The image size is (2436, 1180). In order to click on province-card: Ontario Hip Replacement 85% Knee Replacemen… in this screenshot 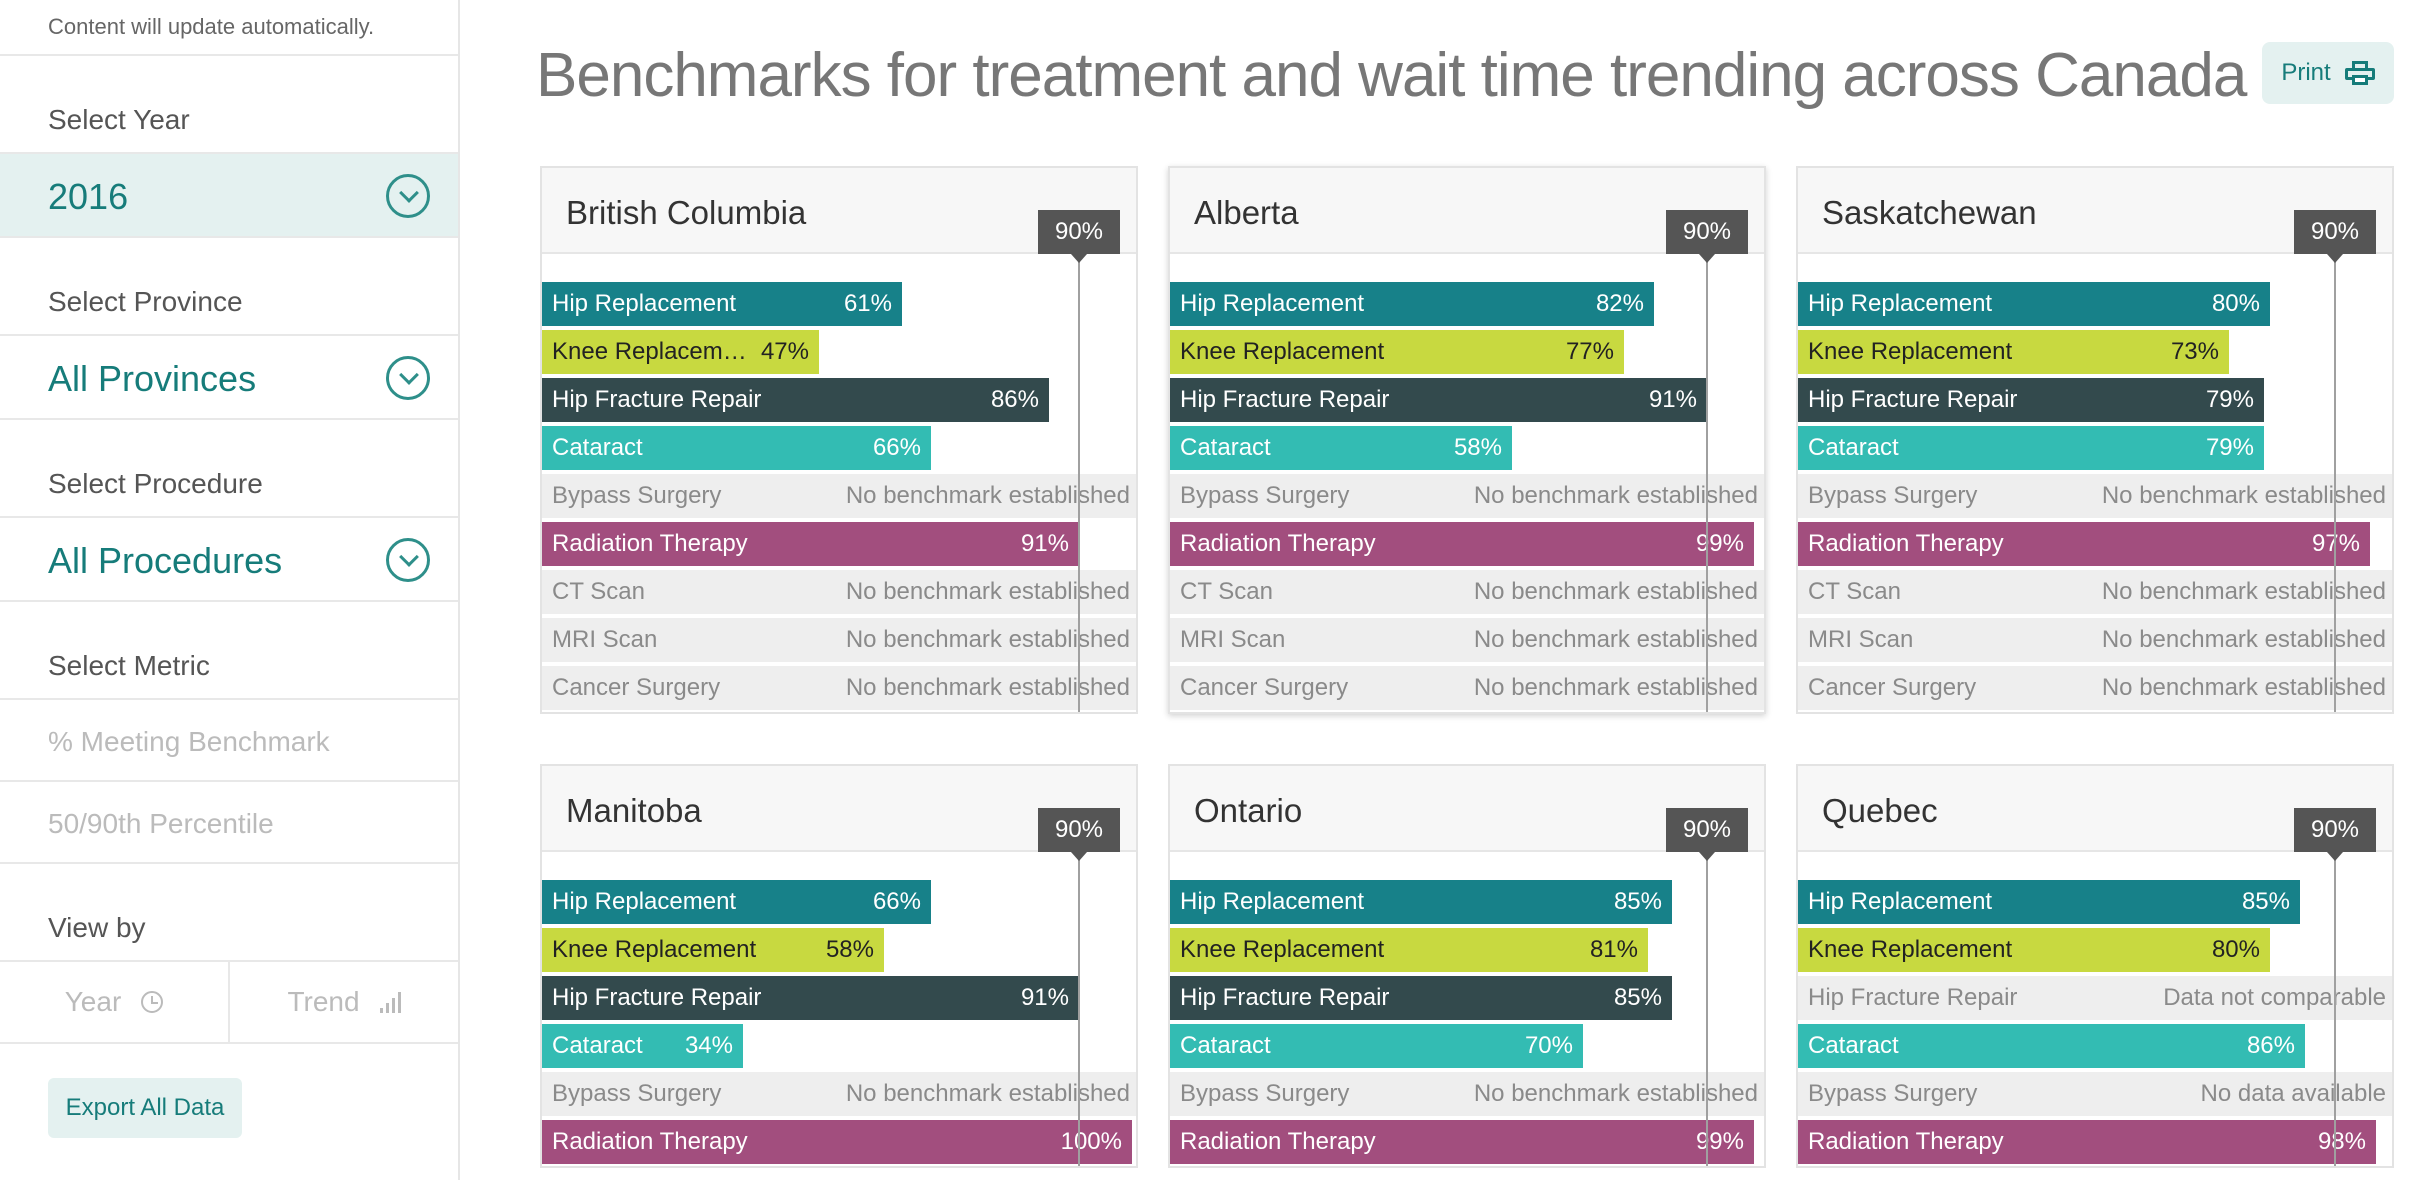, I will do `click(1467, 966)`.